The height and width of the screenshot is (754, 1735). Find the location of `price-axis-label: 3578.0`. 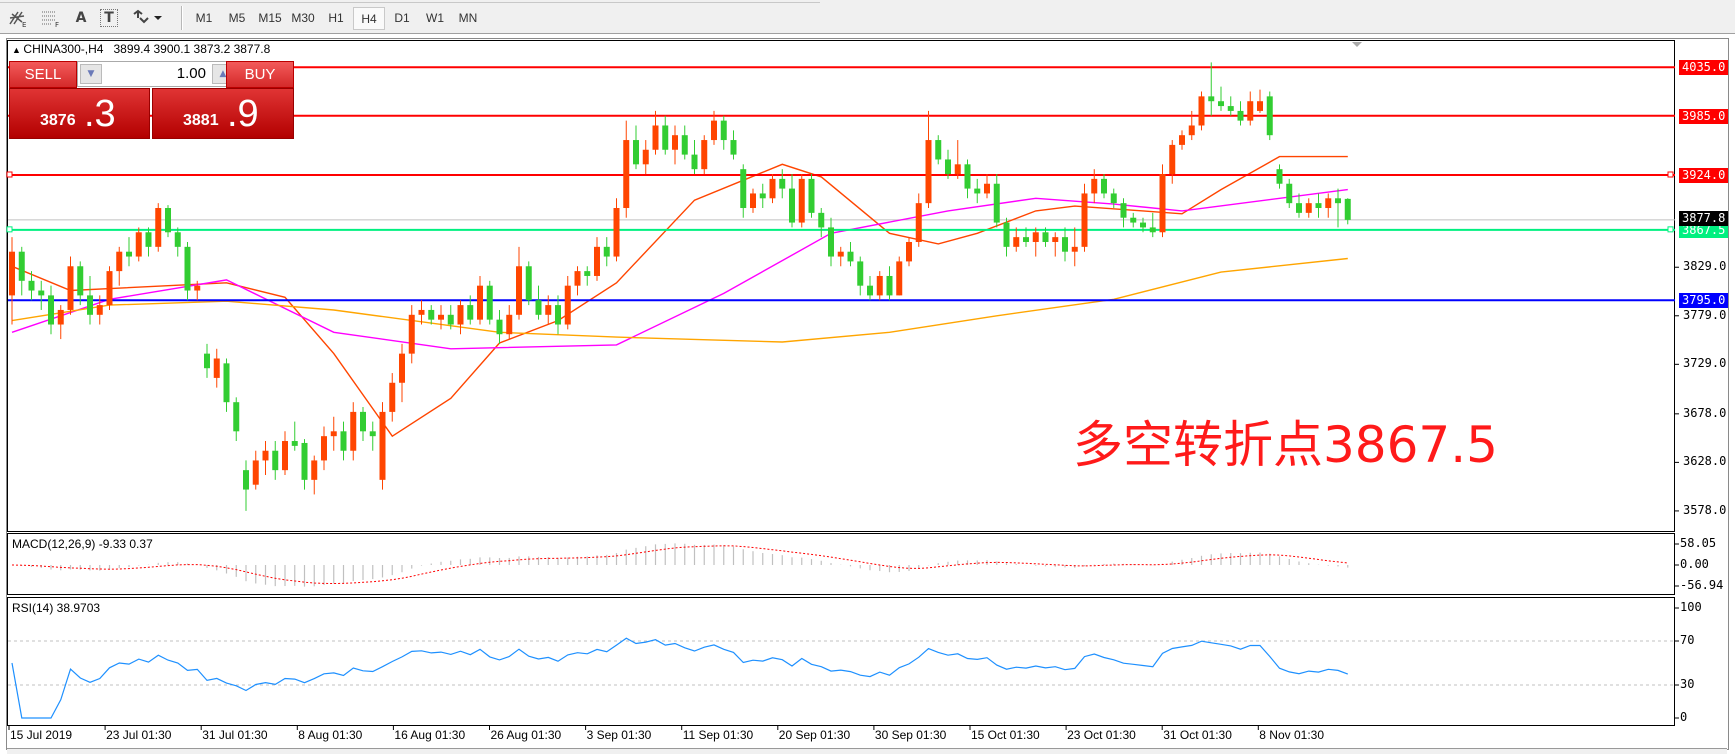

price-axis-label: 3578.0 is located at coordinates (1705, 509).